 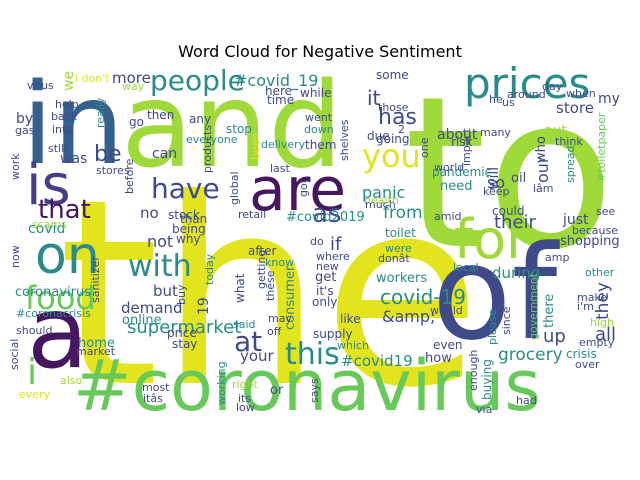 What do you see at coordinates (71, 380) in the screenshot?
I see `word-also: also` at bounding box center [71, 380].